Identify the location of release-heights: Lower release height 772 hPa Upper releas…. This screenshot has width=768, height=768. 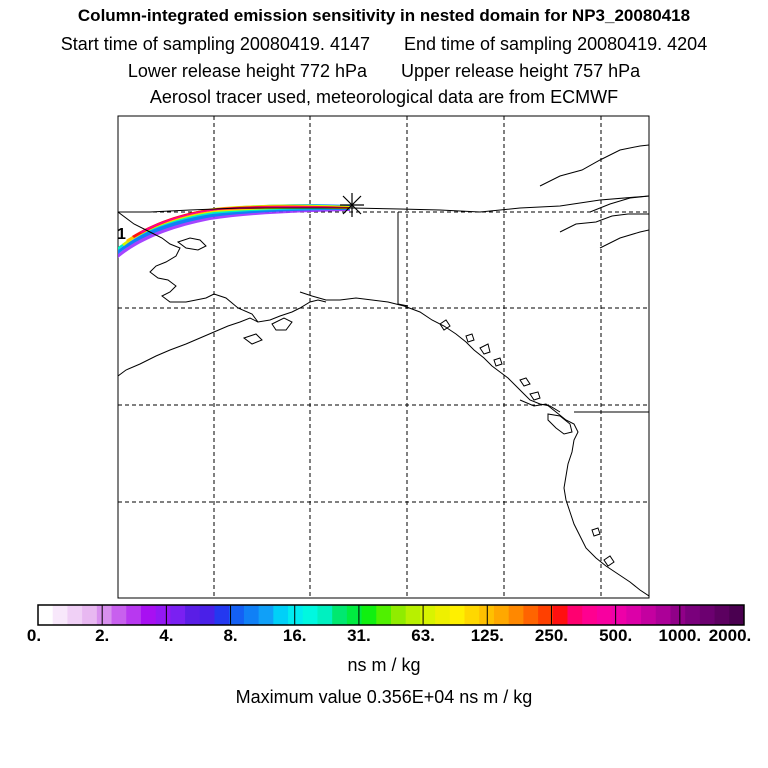
(384, 71).